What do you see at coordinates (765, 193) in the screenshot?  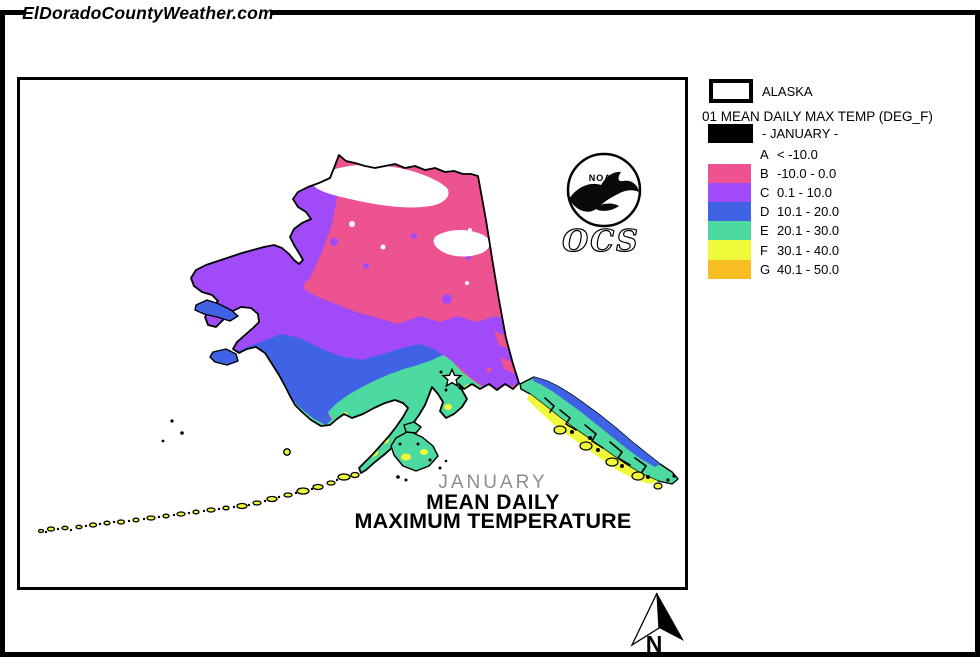 I see `legend-class-letter: C` at bounding box center [765, 193].